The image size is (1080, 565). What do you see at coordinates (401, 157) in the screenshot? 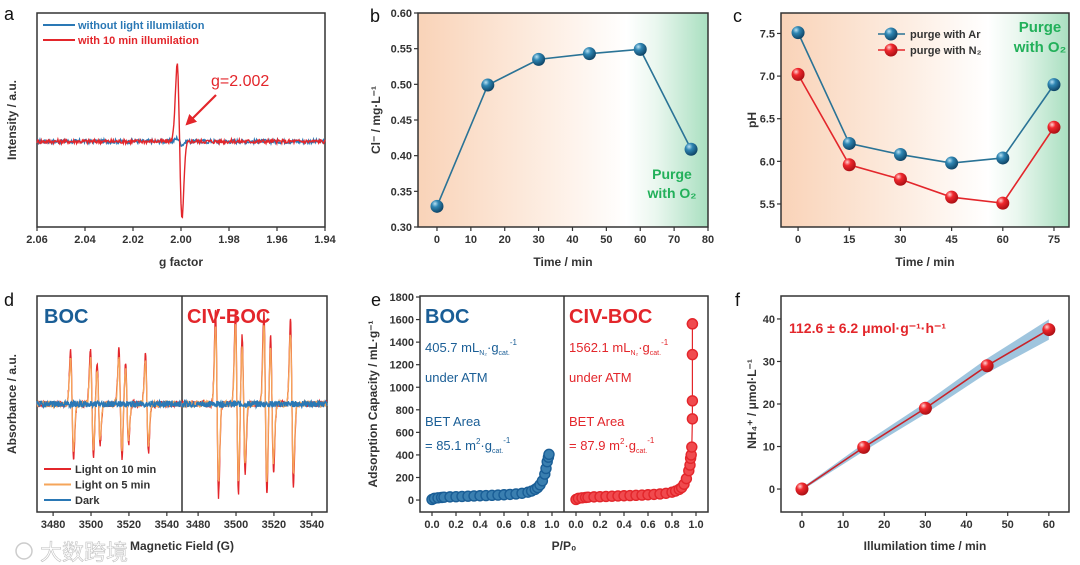
I see `y-tick-label: 0.40` at bounding box center [401, 157].